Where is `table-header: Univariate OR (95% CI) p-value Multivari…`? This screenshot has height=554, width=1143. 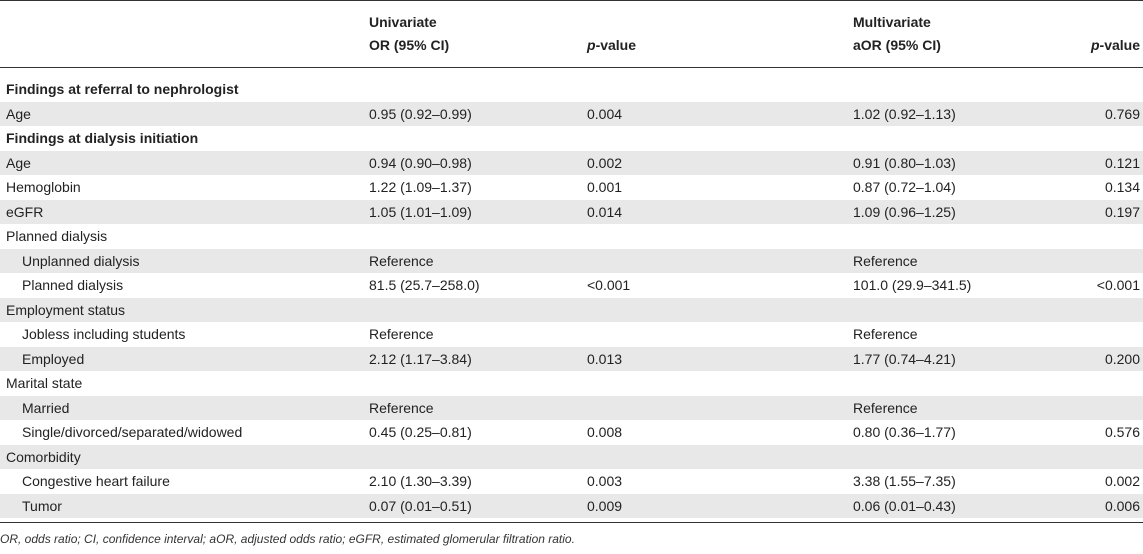
table-header: Univariate OR (95% CI) p-value Multivari… is located at coordinates (571, 34).